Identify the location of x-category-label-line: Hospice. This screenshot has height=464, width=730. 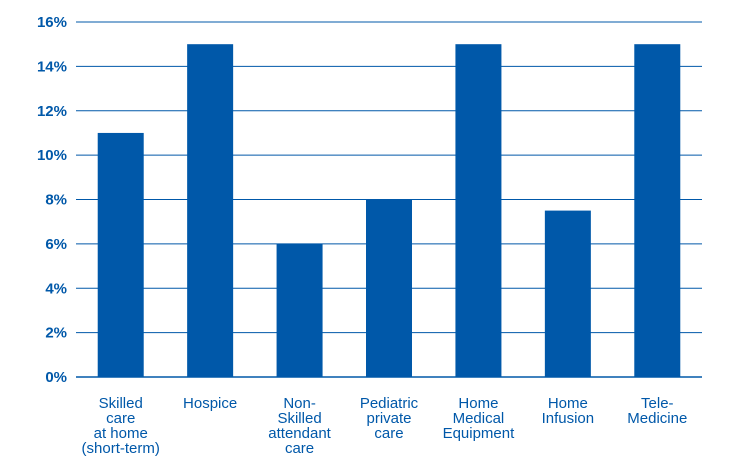
(210, 403).